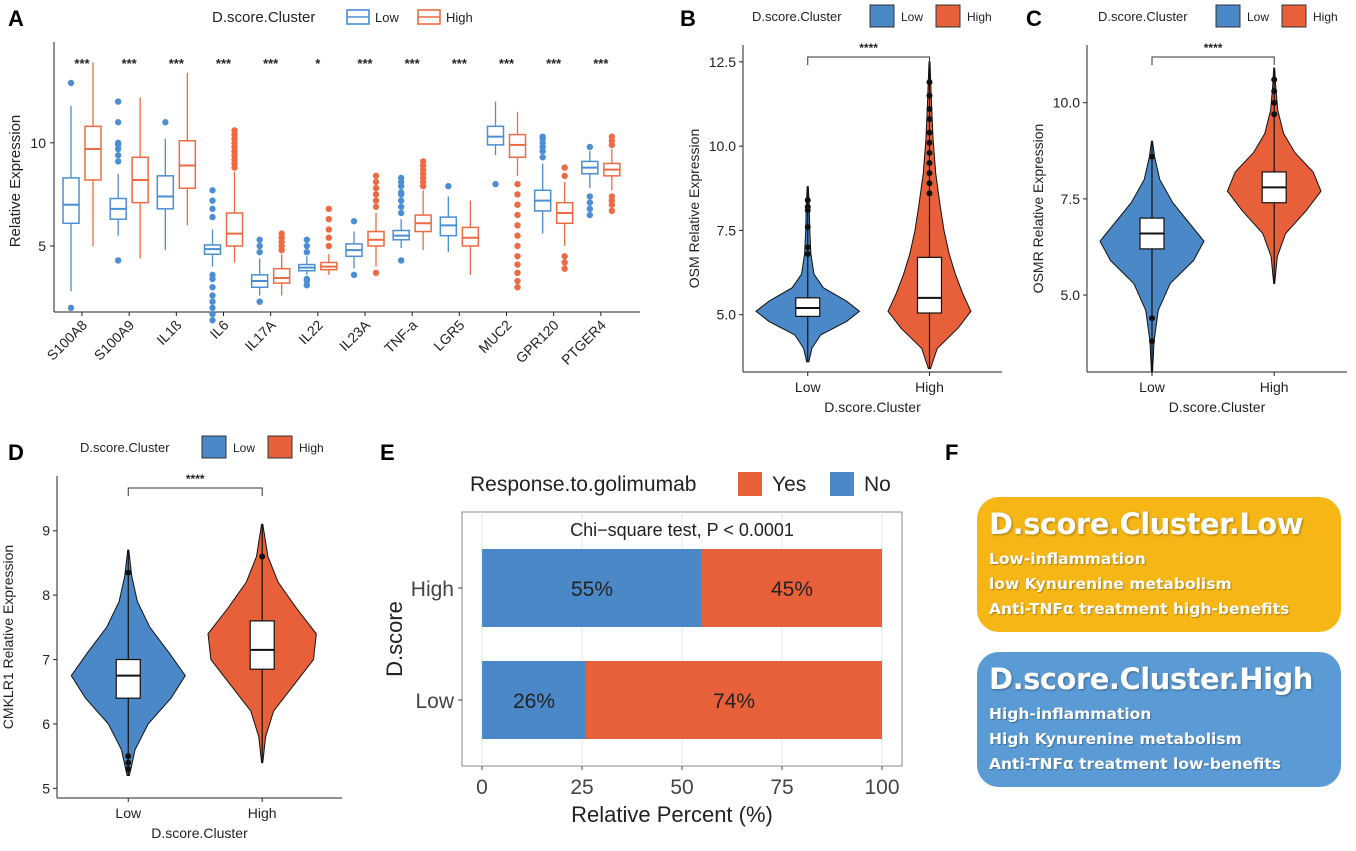  I want to click on panel-e-x-label: Relative Percent (%), so click(672, 814).